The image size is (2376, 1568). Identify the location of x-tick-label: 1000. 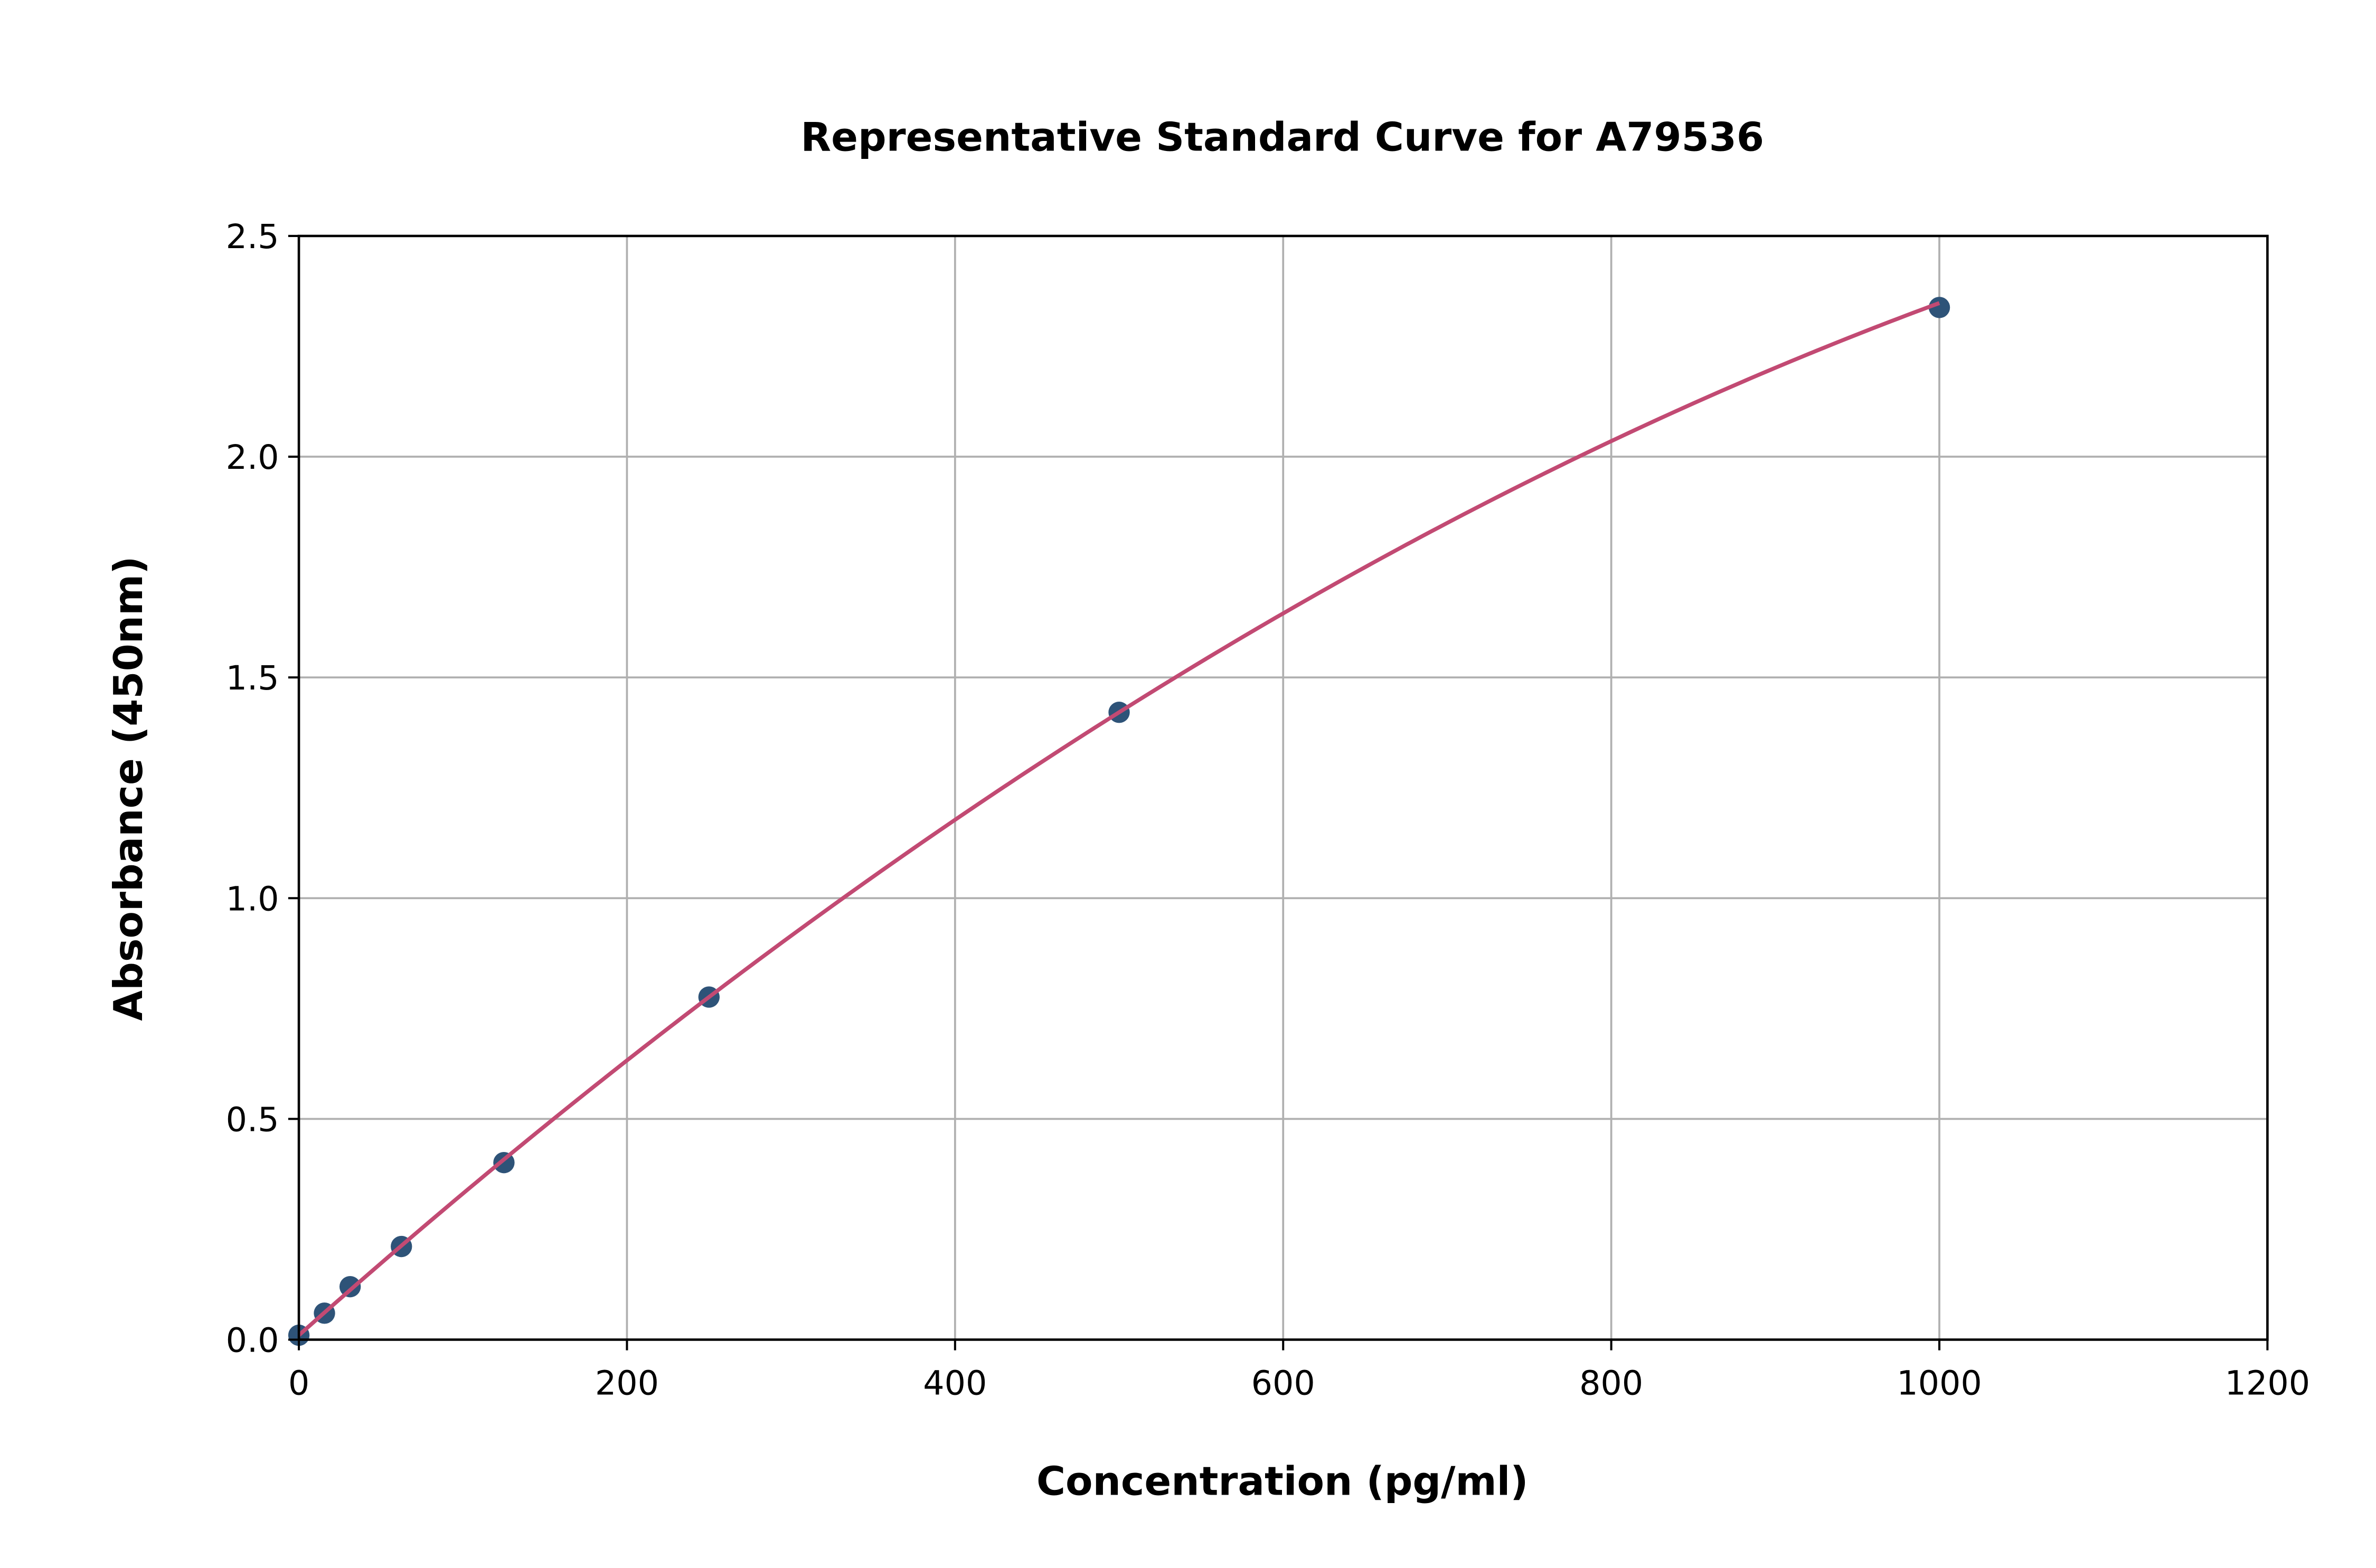
(1939, 1383).